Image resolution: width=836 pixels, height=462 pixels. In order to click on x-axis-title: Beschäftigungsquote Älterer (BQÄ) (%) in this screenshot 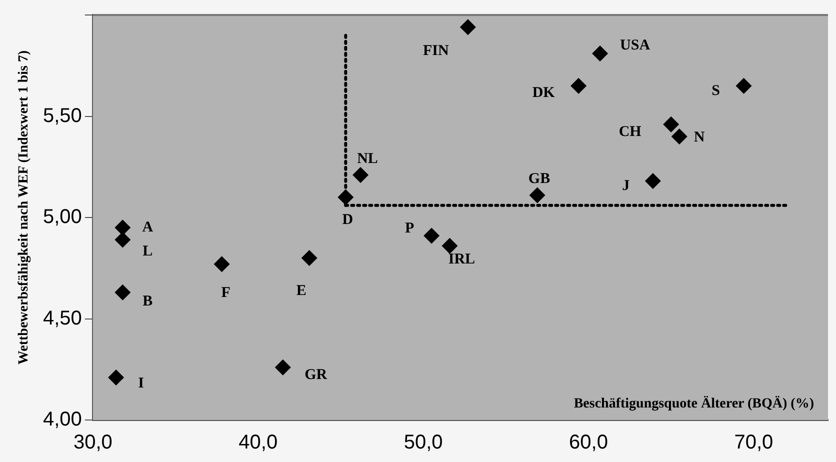, I will do `click(694, 404)`.